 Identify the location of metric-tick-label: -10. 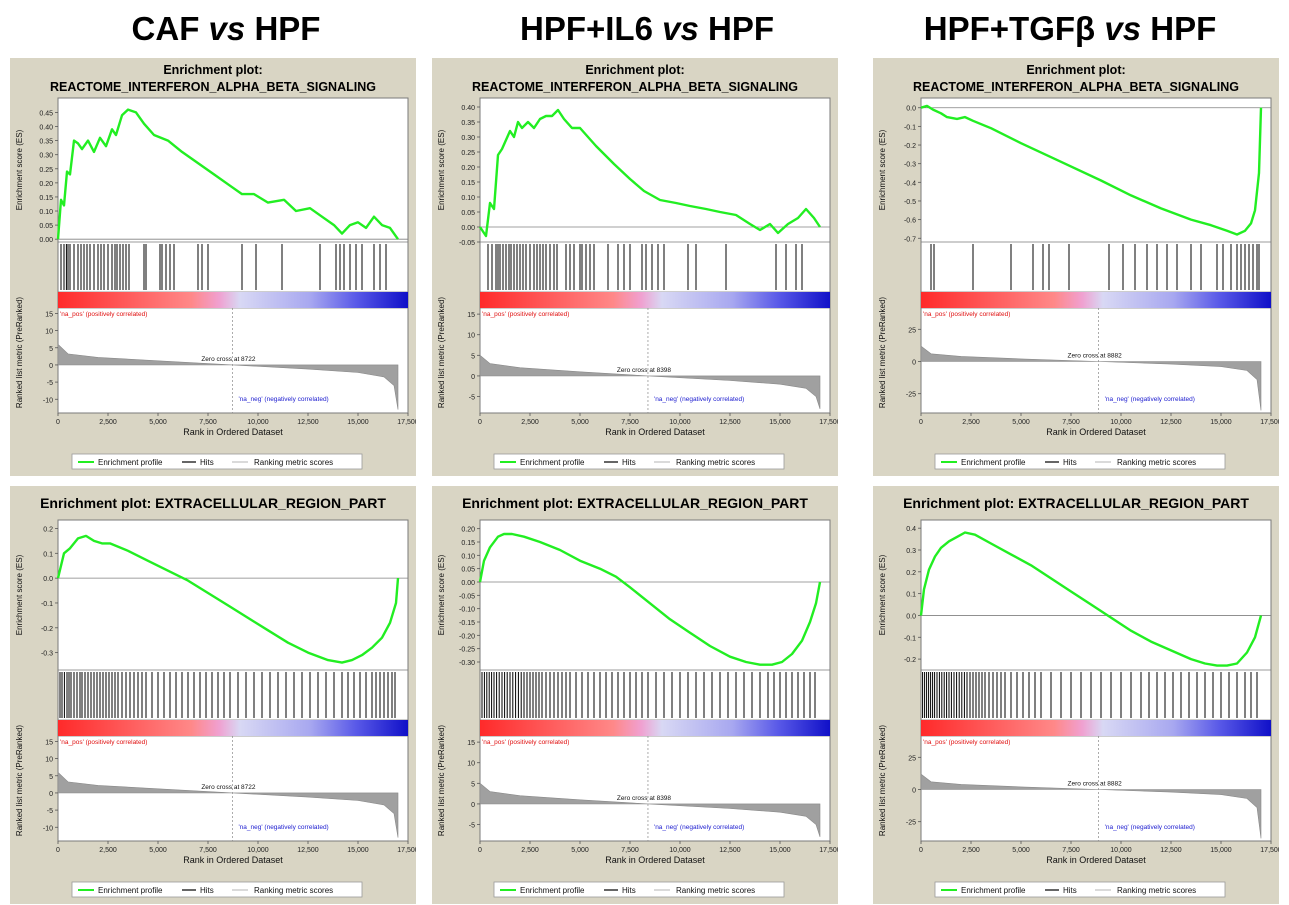
(48, 400).